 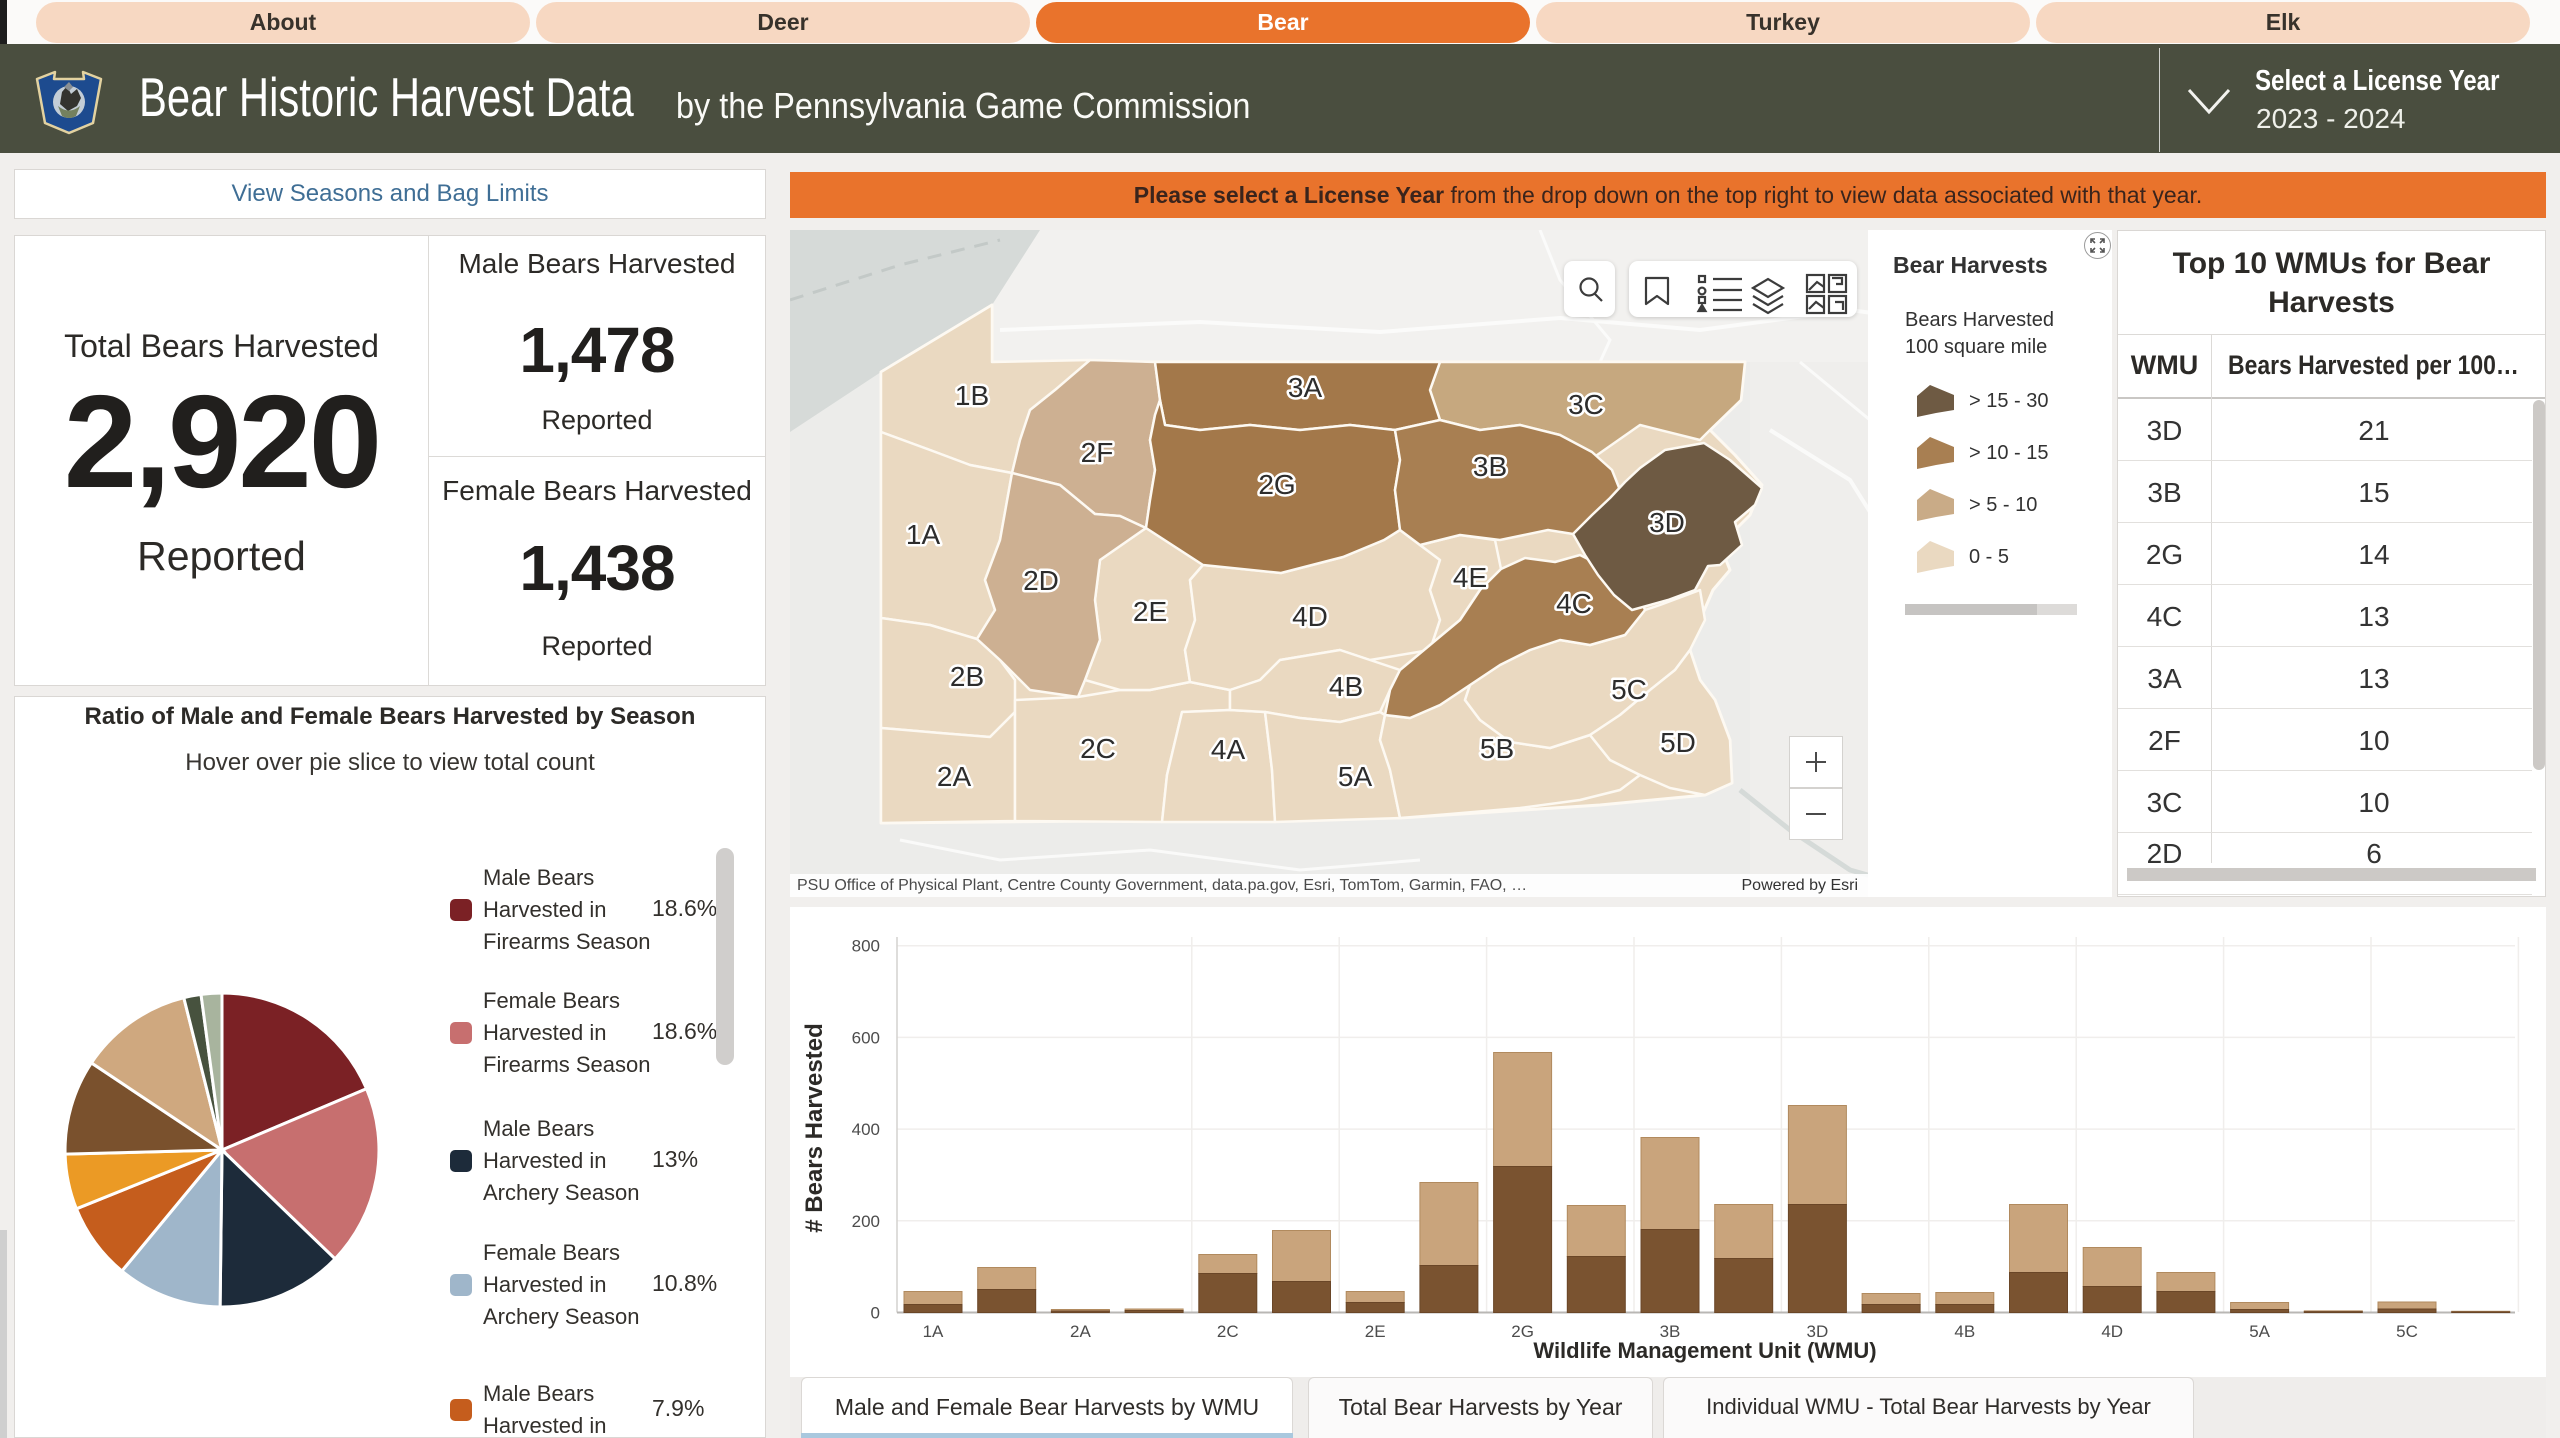 I want to click on svg-text: 2F, so click(x=1097, y=452).